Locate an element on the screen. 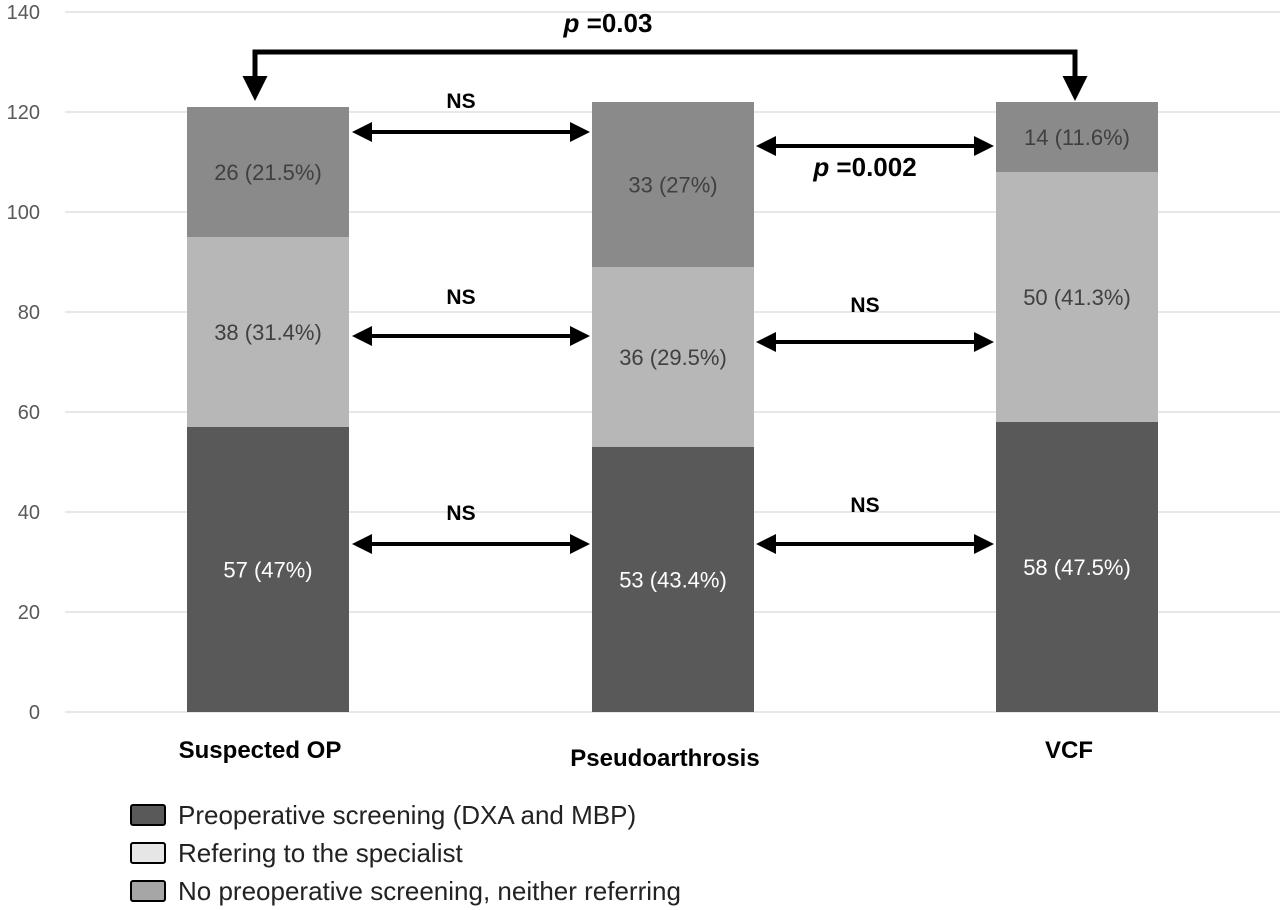  legend-label: Preoperative screening (DXA and MBP) is located at coordinates (407, 814).